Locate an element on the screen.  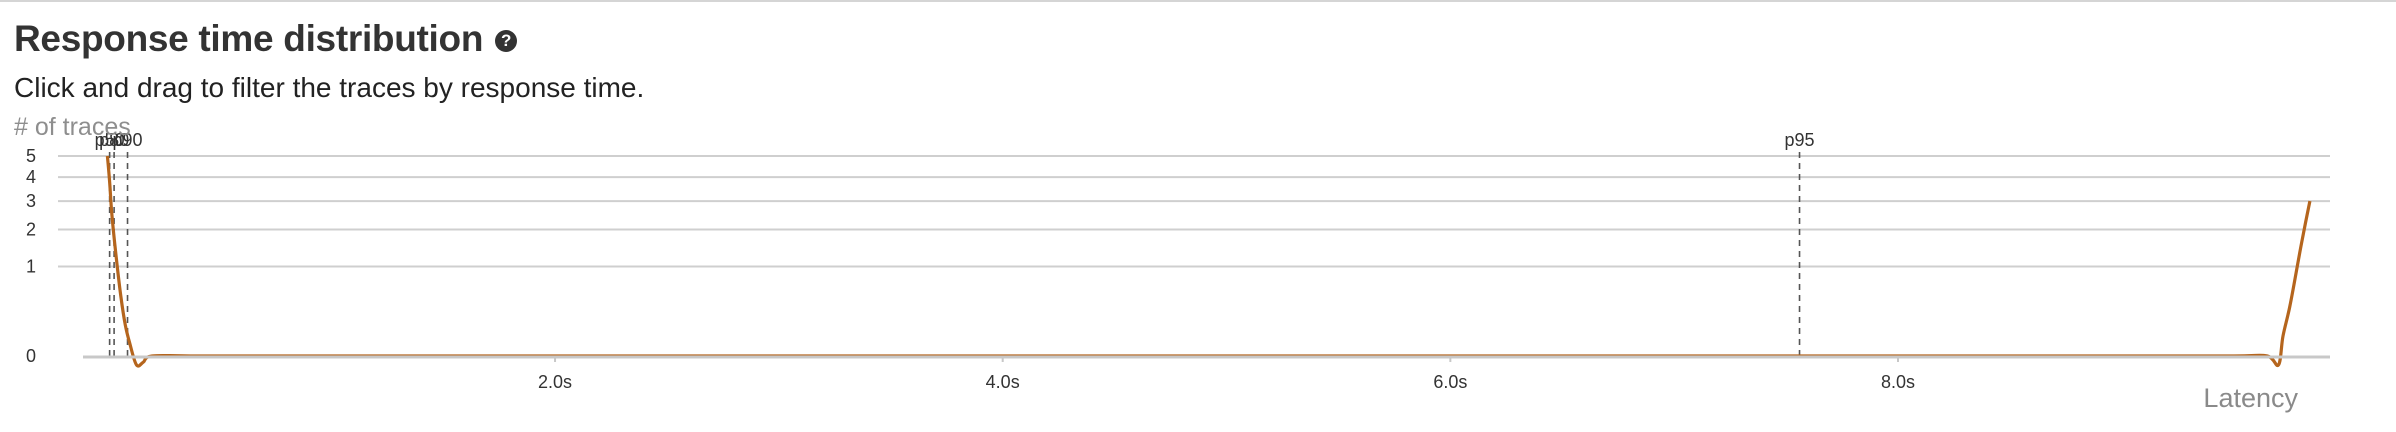
y-tick-label: 3 is located at coordinates (31, 201).